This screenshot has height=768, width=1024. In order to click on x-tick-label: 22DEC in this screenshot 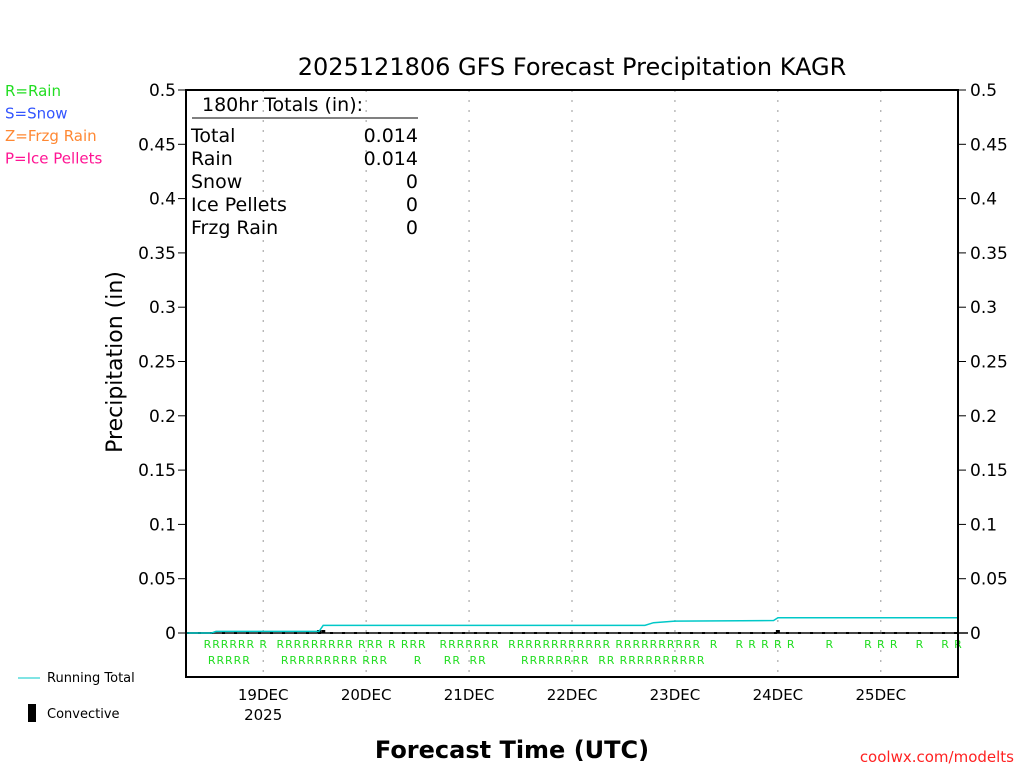, I will do `click(572, 695)`.